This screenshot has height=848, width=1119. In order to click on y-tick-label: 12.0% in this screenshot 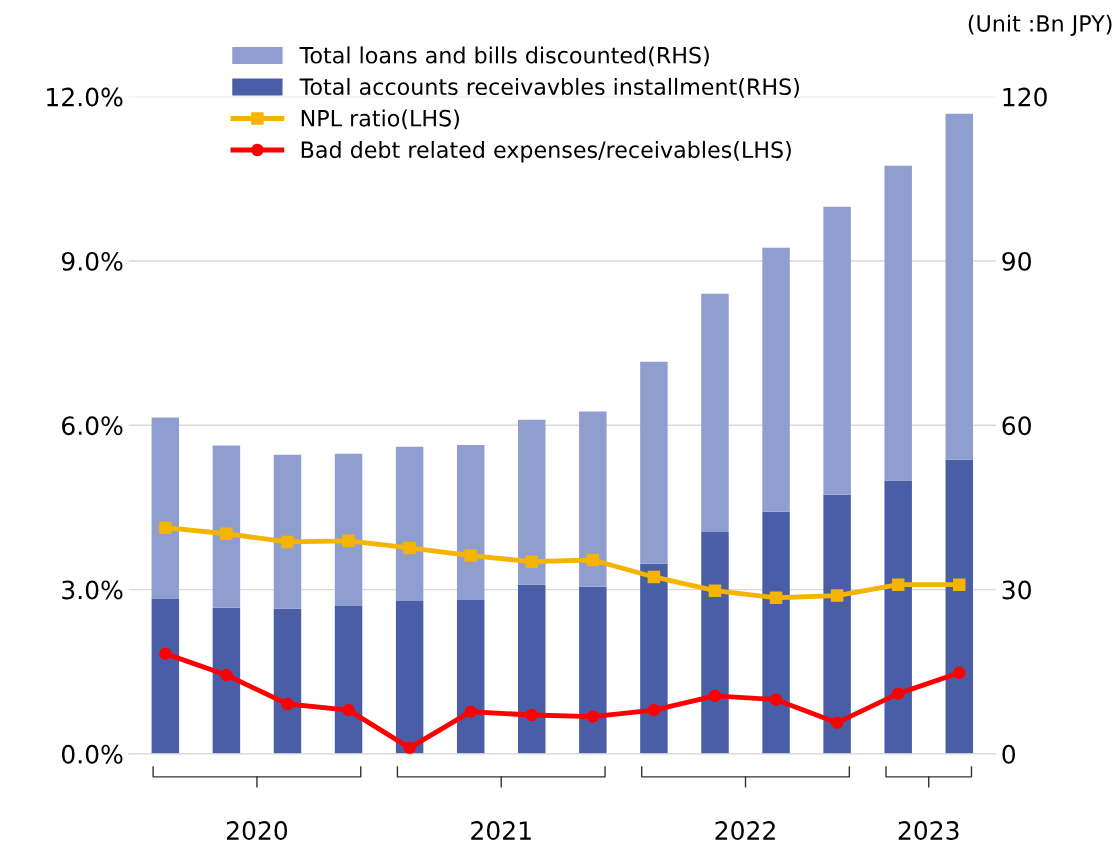, I will do `click(85, 97)`.